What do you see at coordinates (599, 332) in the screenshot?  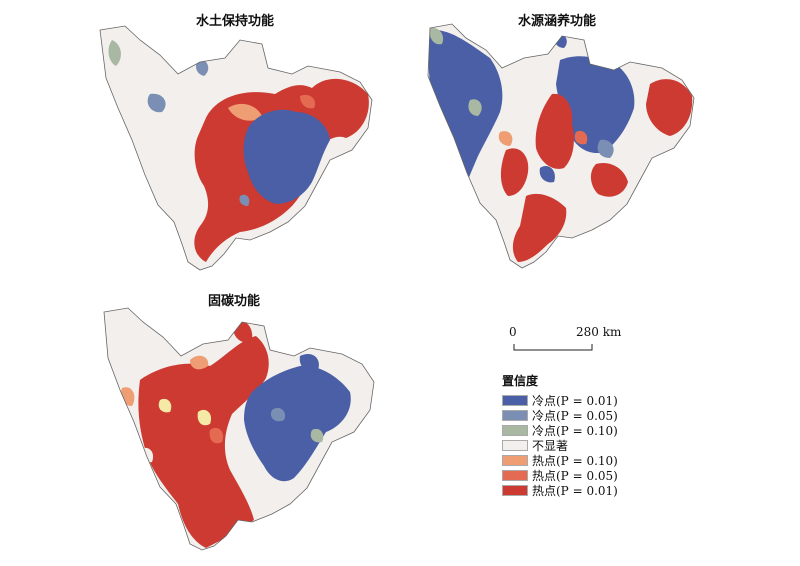 I see `scale-end-label: 280 km` at bounding box center [599, 332].